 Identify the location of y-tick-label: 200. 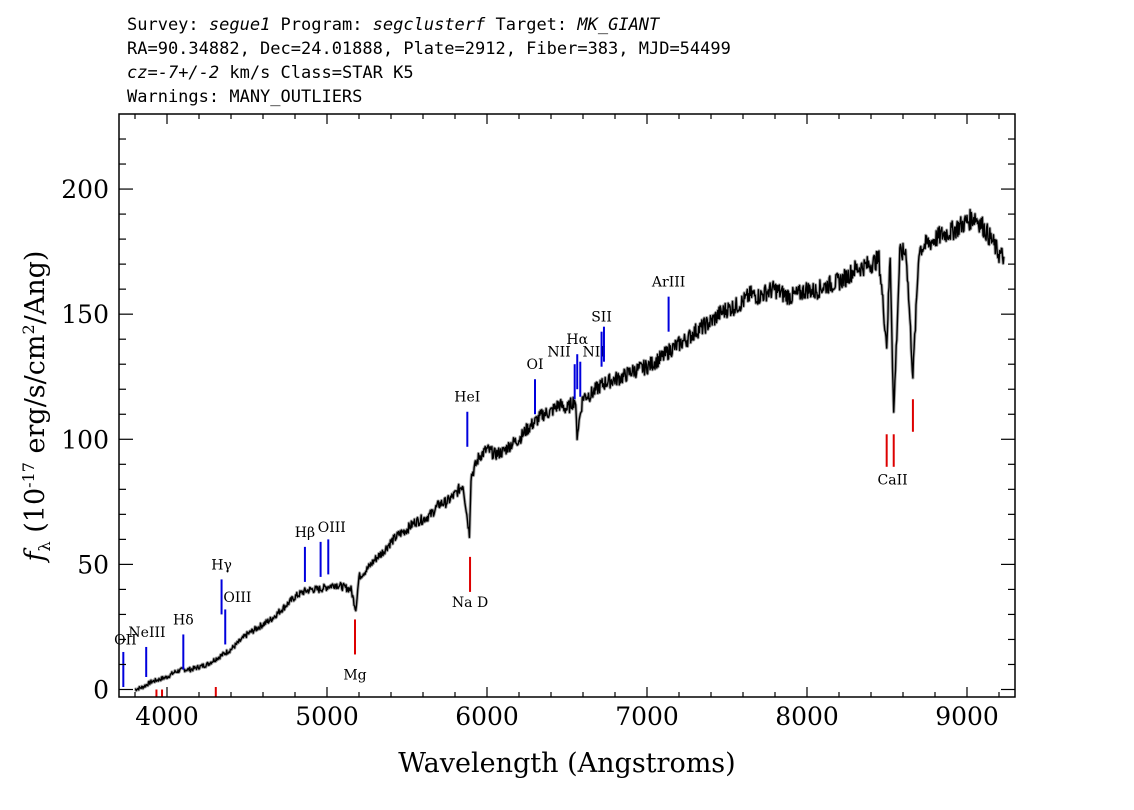
(85, 189).